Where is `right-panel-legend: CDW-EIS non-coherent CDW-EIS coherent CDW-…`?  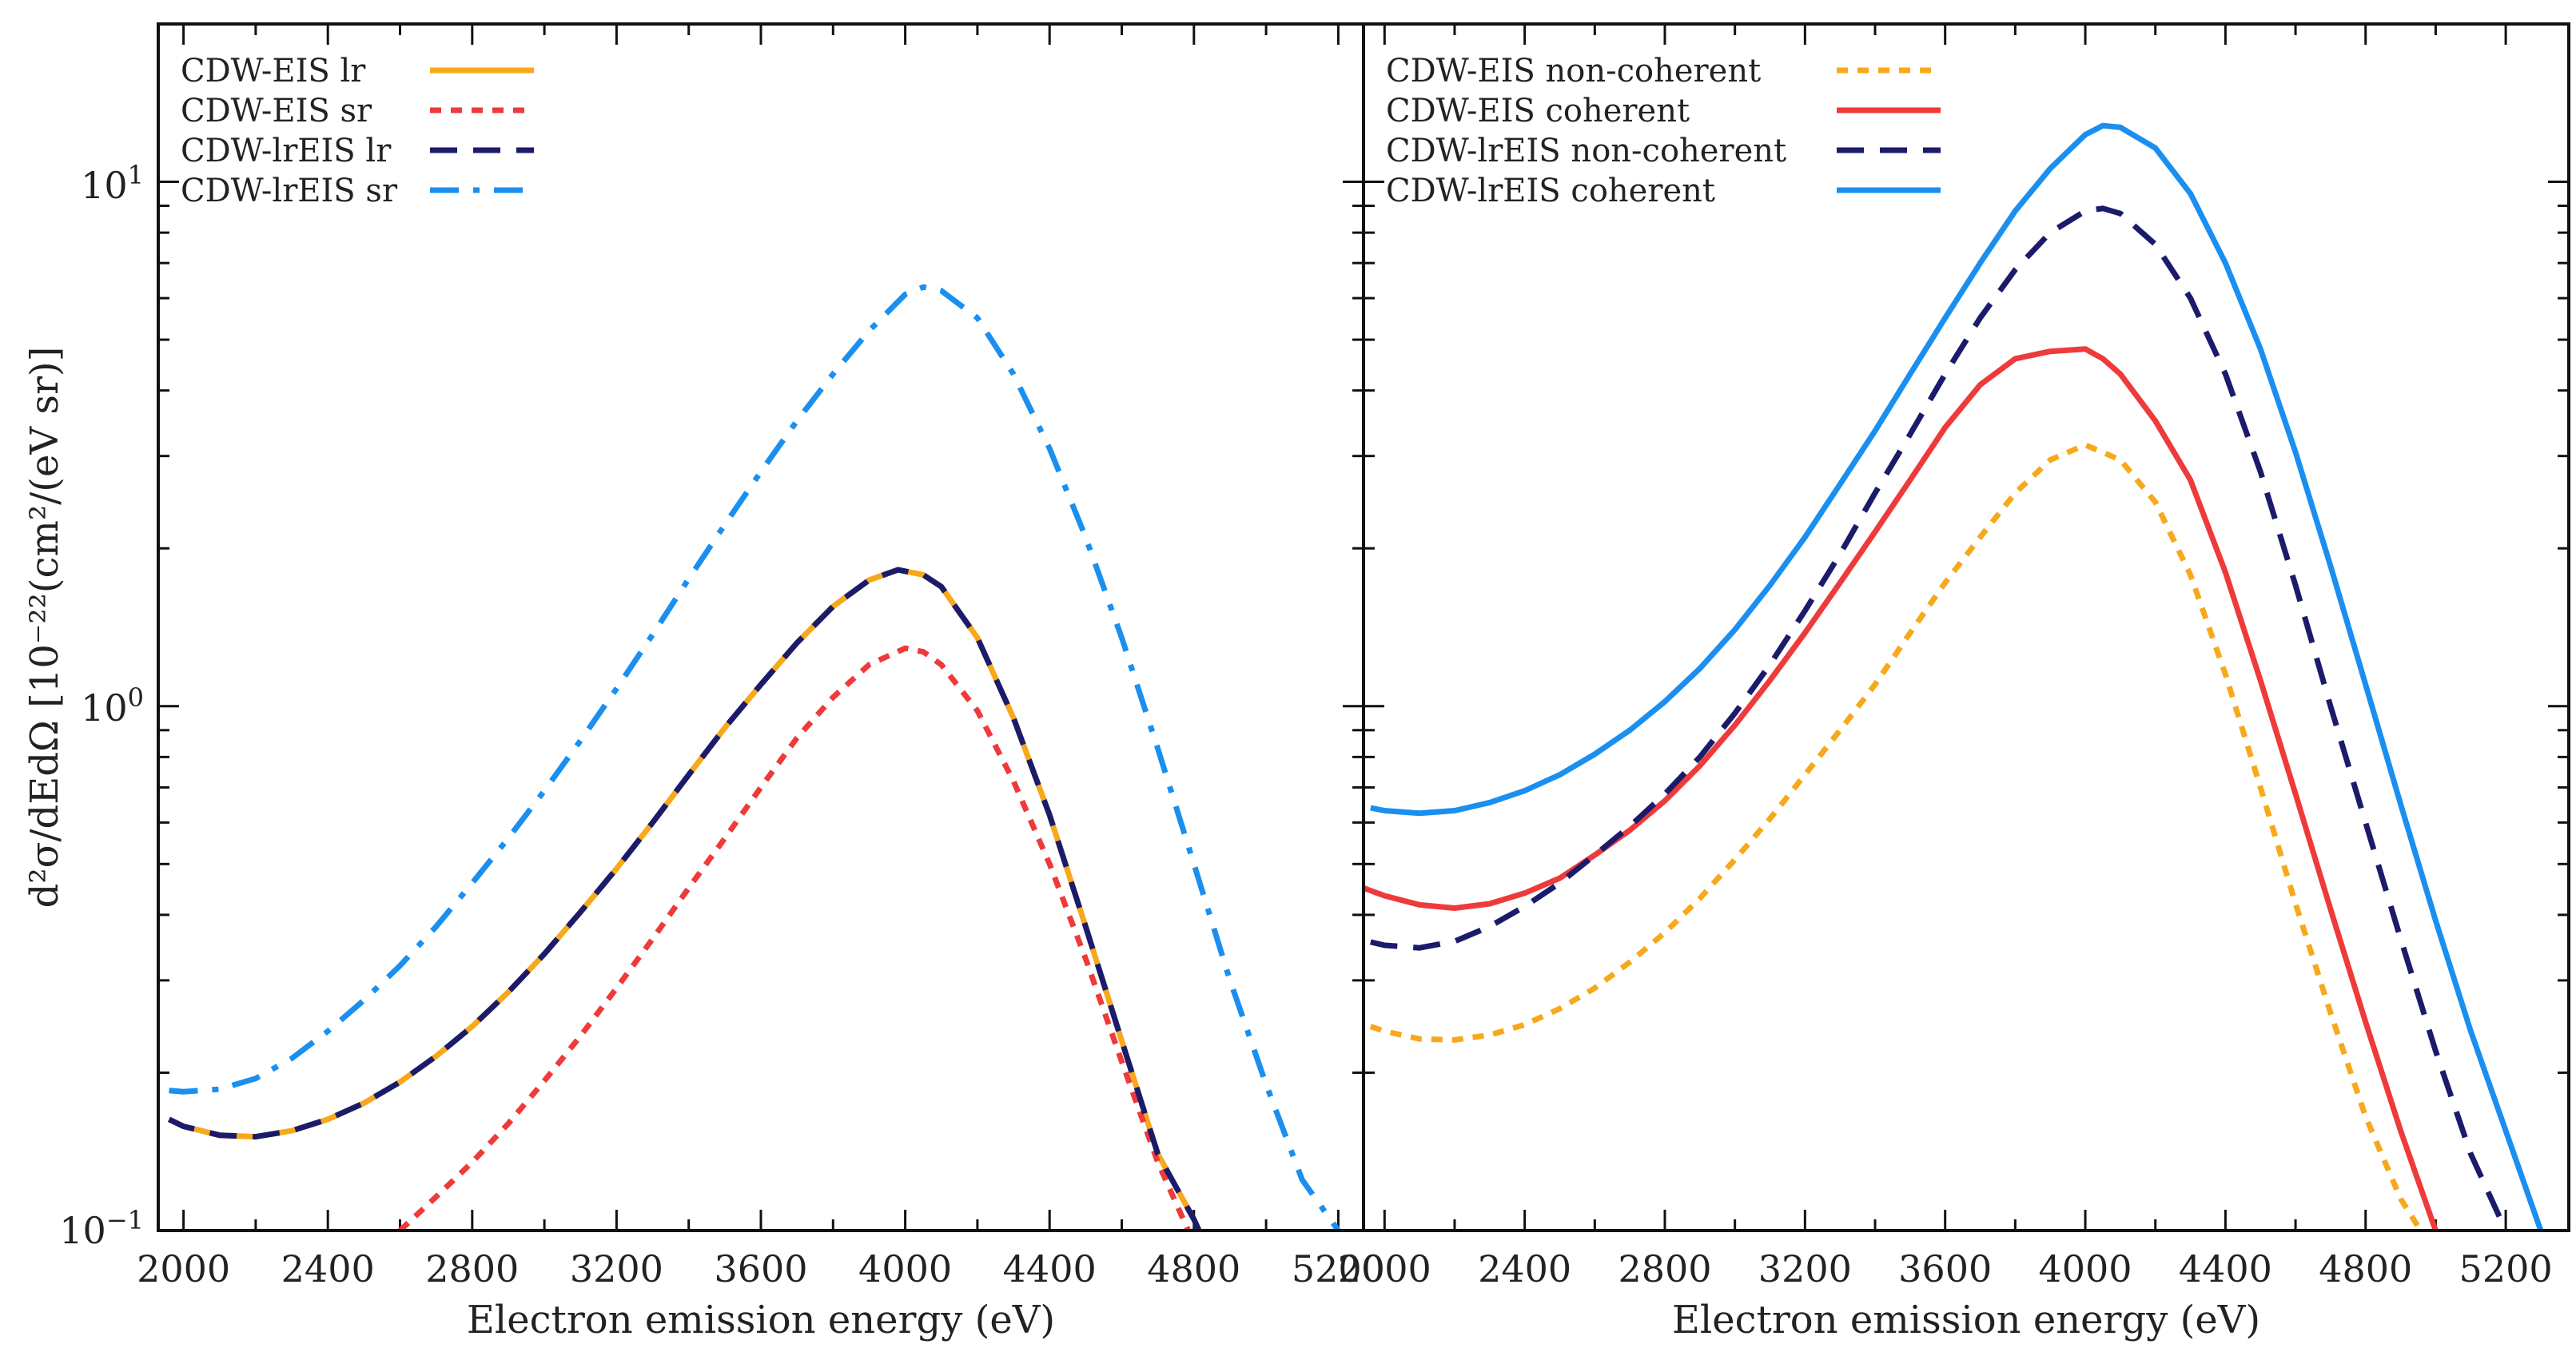
right-panel-legend: CDW-EIS non-coherent CDW-EIS coherent CDW-… is located at coordinates (1663, 131).